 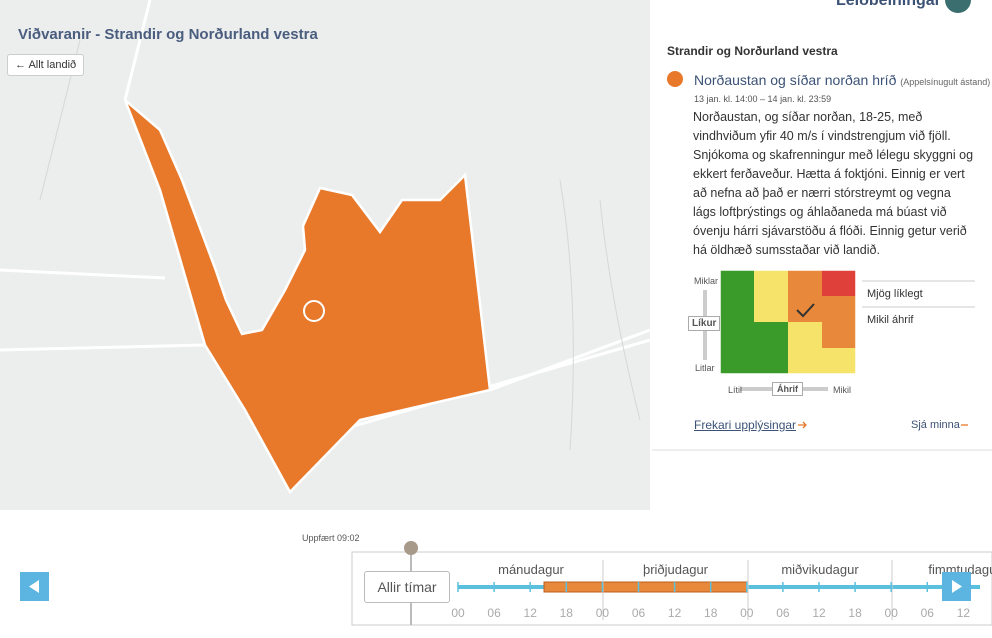 What do you see at coordinates (407, 587) in the screenshot?
I see `all-times-button: Allir tímar` at bounding box center [407, 587].